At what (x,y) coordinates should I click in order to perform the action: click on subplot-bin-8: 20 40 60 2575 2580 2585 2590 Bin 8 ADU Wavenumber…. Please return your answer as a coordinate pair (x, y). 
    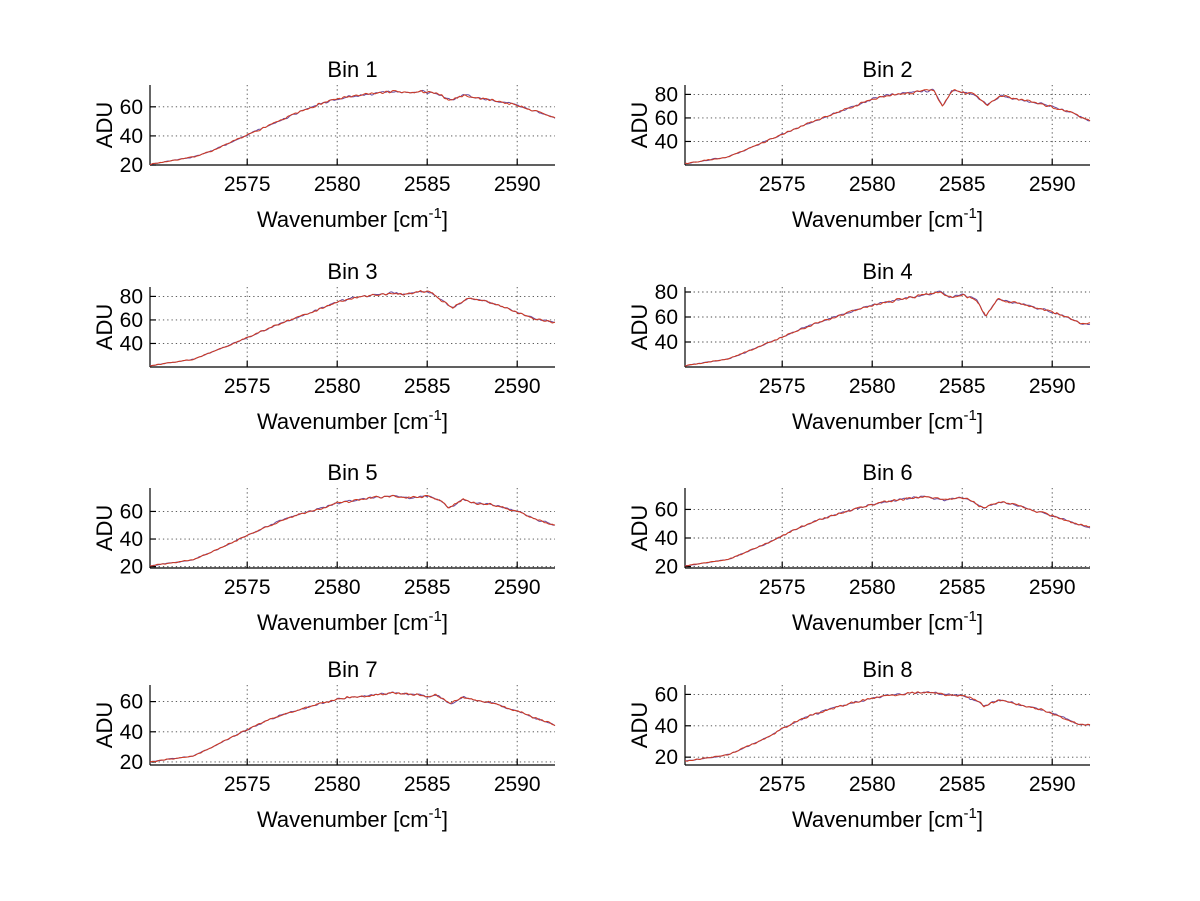
    Looking at the image, I should click on (861, 757).